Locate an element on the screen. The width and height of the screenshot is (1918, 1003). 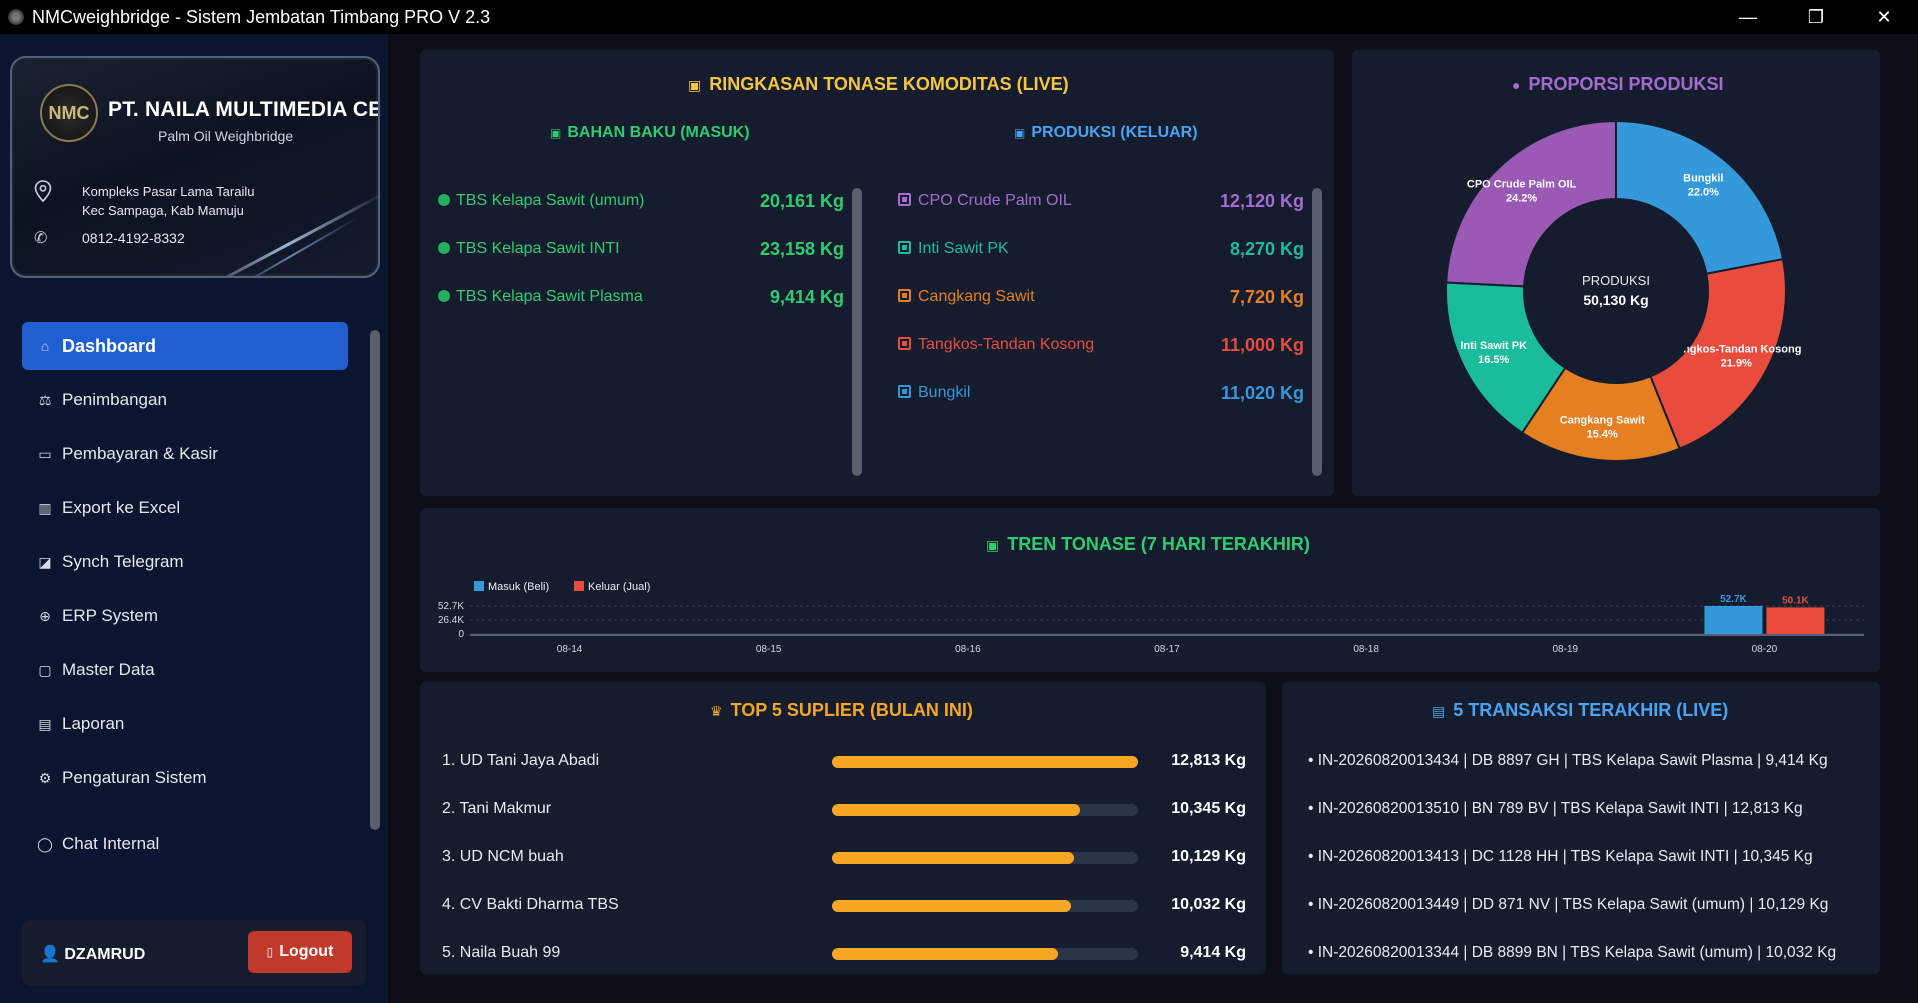
nav-item-label: ERP System is located at coordinates (110, 615).